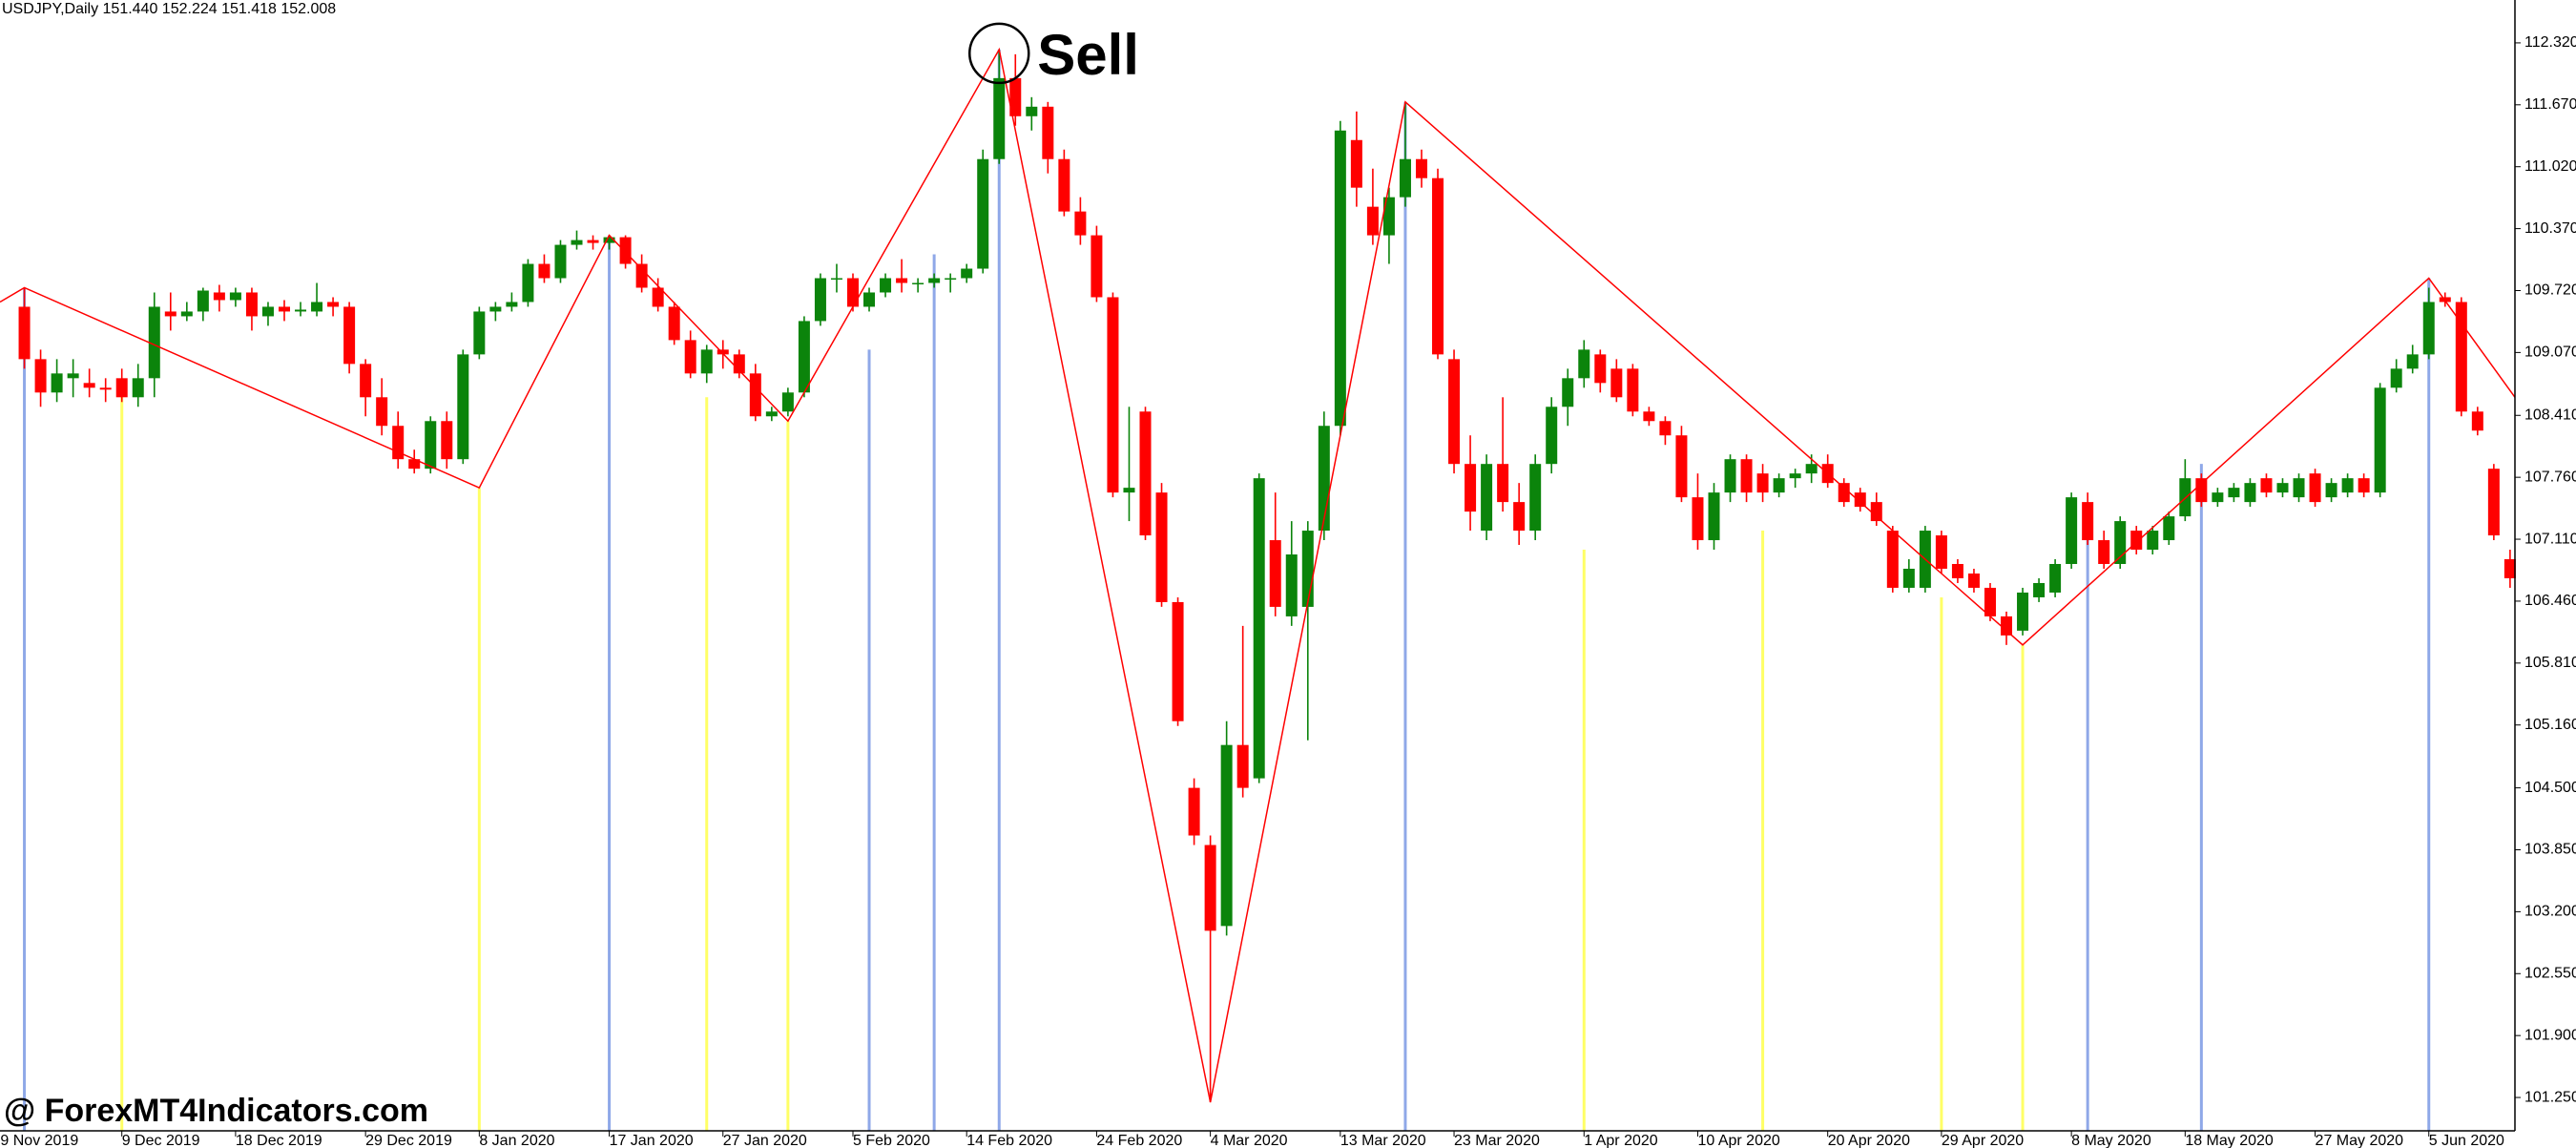 The height and width of the screenshot is (1148, 2576). I want to click on y-tick-label: 107.760, so click(2550, 477).